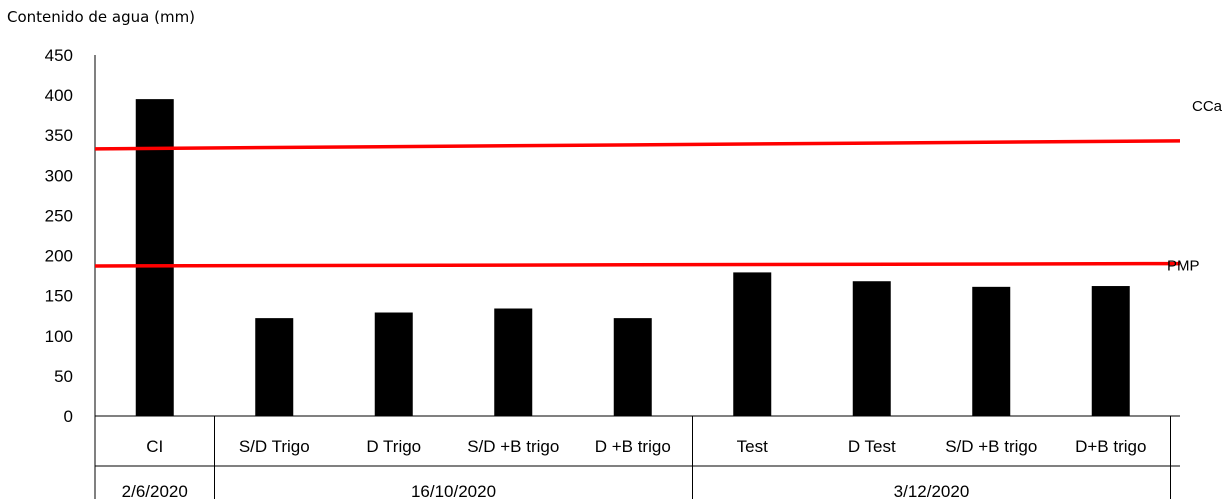 The height and width of the screenshot is (504, 1226). What do you see at coordinates (872, 446) in the screenshot?
I see `x-tick-label: D Test` at bounding box center [872, 446].